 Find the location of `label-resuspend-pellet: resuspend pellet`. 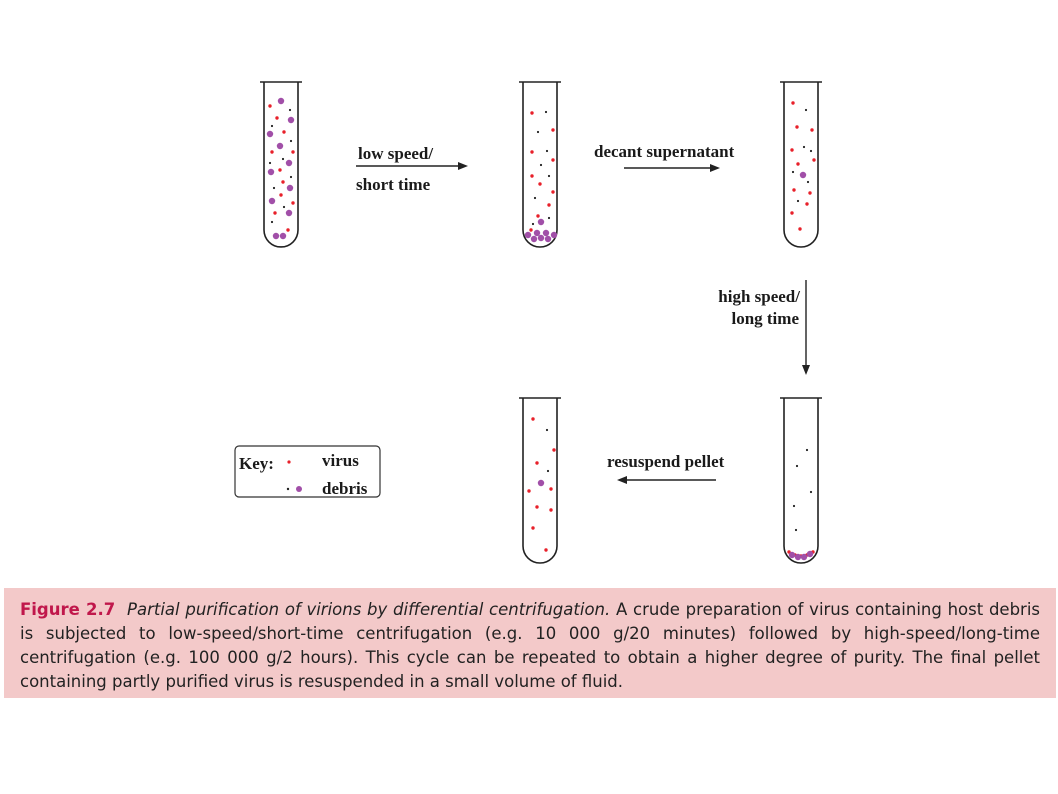

label-resuspend-pellet: resuspend pellet is located at coordinates (666, 461).